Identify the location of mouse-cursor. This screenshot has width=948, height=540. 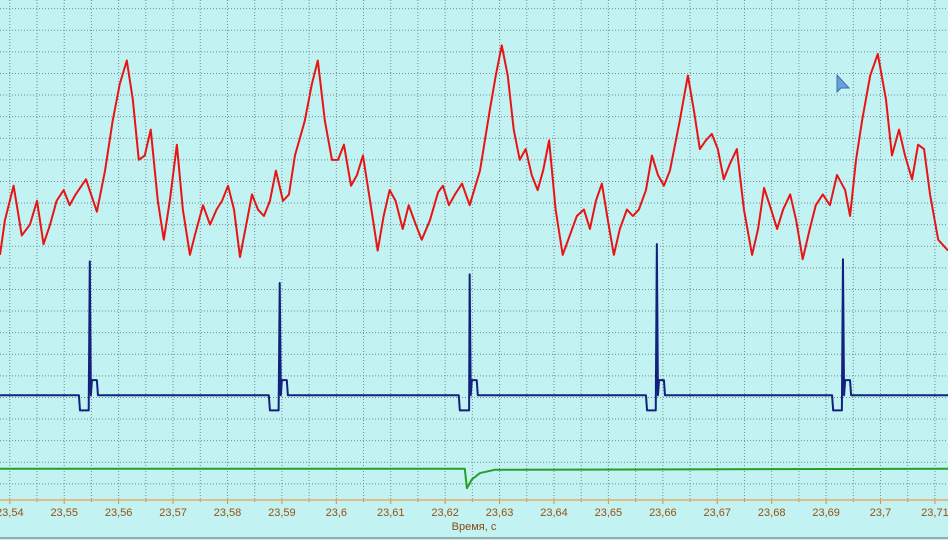
(843, 83).